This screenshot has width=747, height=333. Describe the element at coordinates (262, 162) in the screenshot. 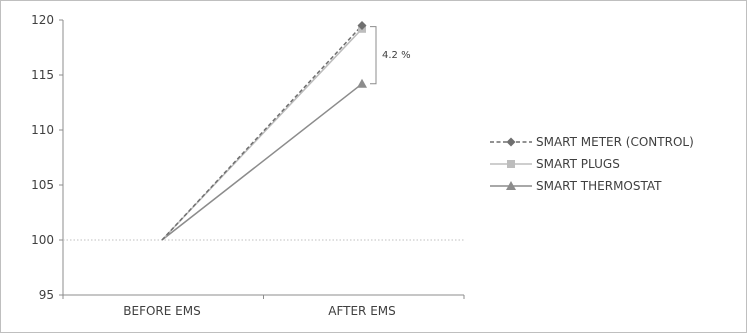

I see `series-line-smart-thermostat` at that location.